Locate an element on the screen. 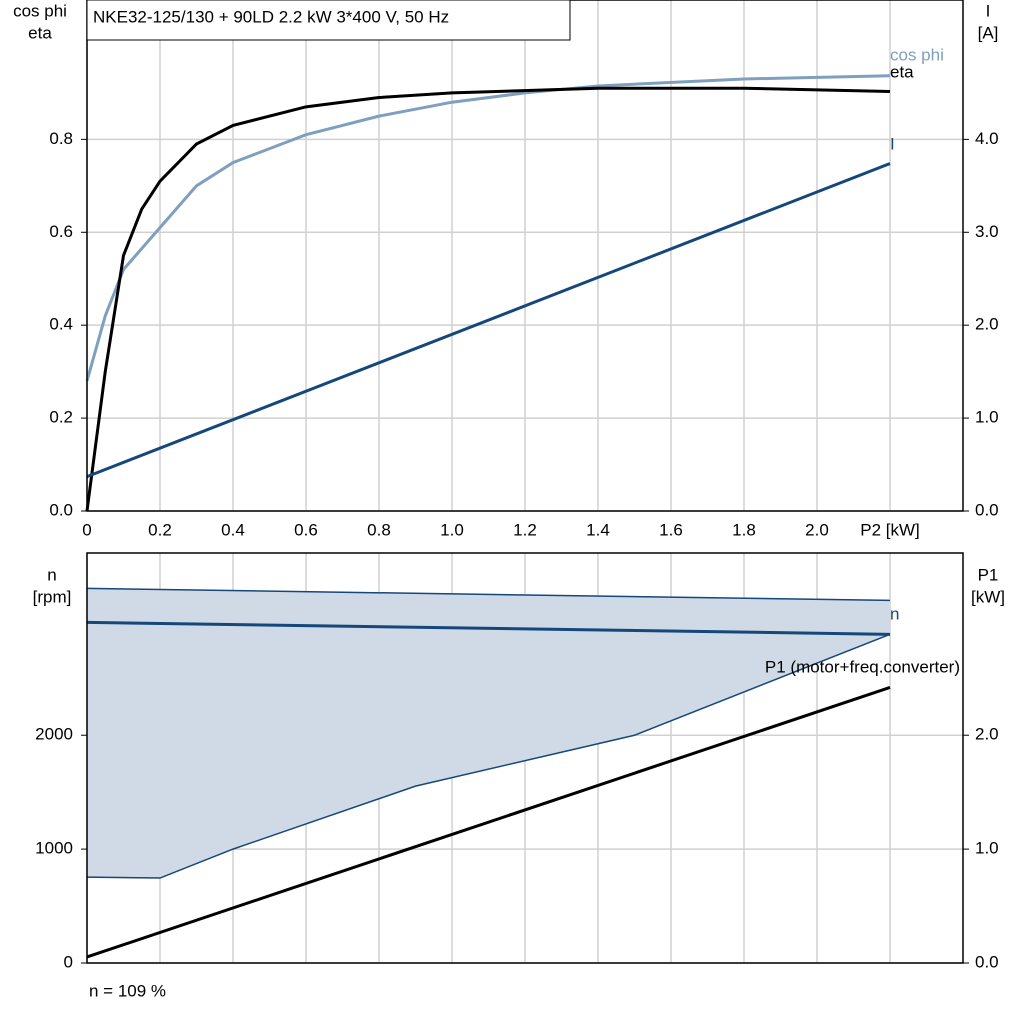 Image resolution: width=1024 pixels, height=1024 pixels. y2-axis-label: I is located at coordinates (988, 10).